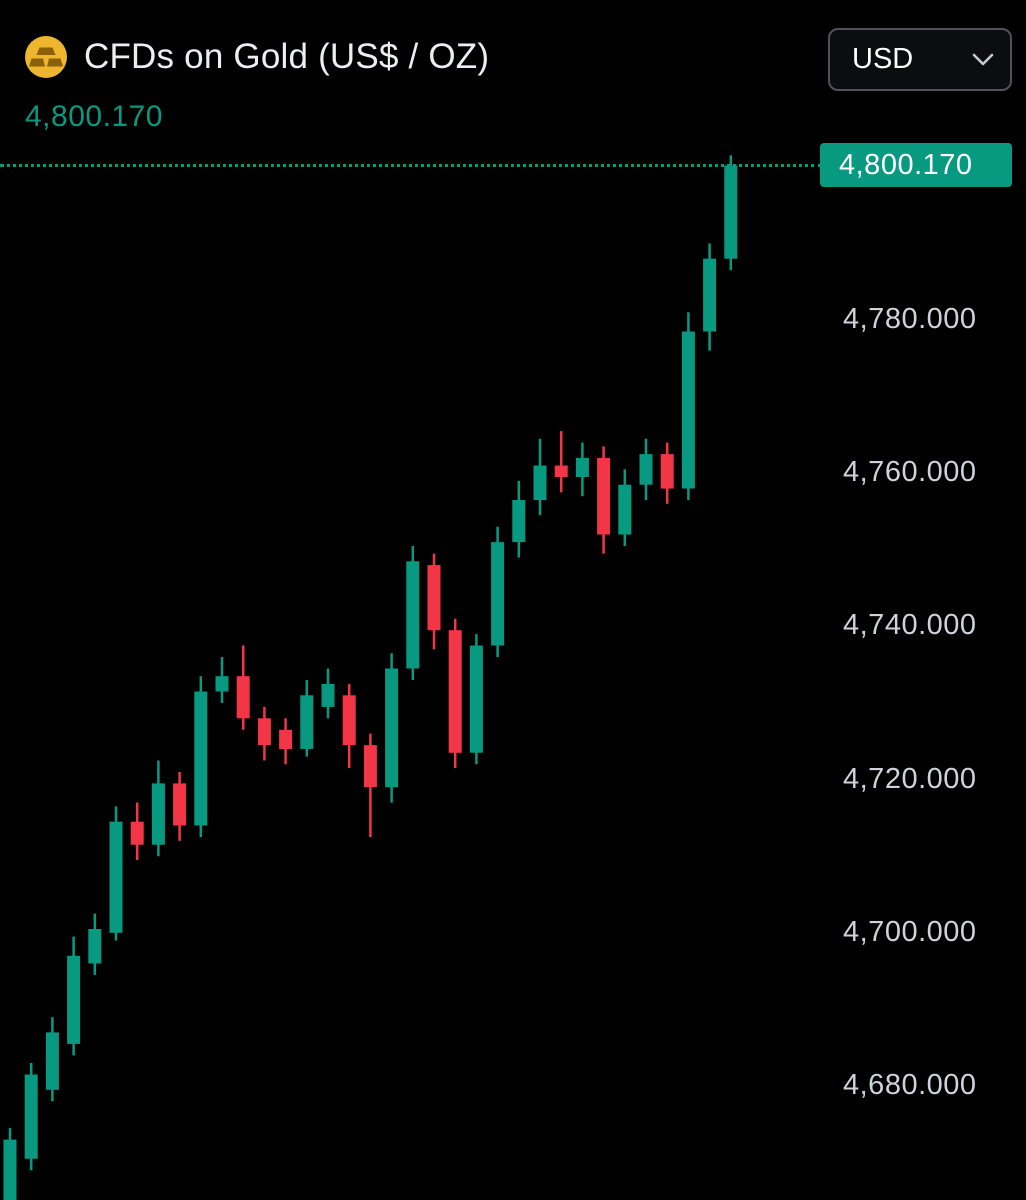 Image resolution: width=1026 pixels, height=1200 pixels. Describe the element at coordinates (46, 57) in the screenshot. I see `gold-bars-icon` at that location.